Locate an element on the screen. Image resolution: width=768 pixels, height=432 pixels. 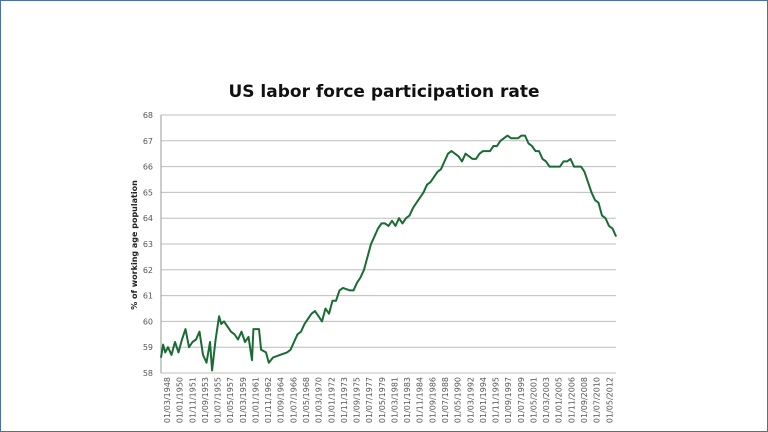
x-tick-label: 01/11/1984 is located at coordinates (420, 400).